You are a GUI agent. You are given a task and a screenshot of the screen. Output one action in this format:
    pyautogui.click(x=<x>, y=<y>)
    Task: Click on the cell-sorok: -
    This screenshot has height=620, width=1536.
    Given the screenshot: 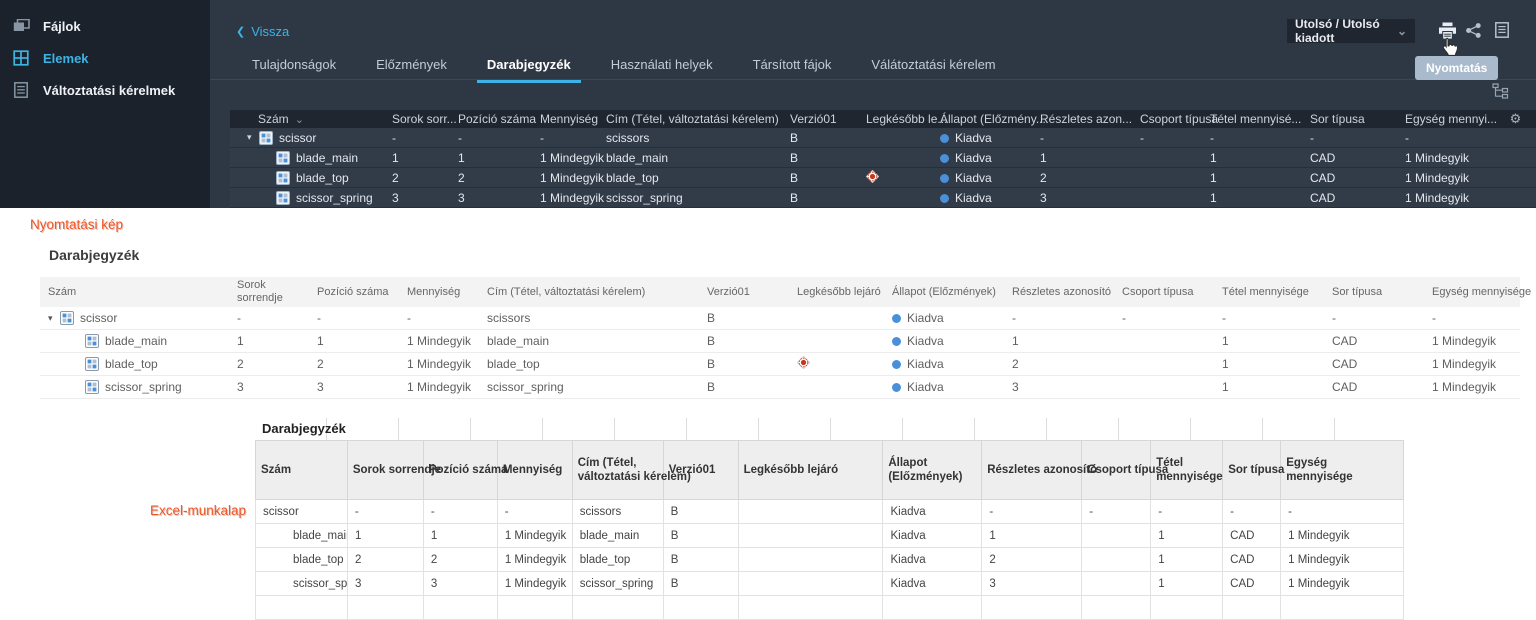 What is the action you would take?
    pyautogui.click(x=239, y=318)
    